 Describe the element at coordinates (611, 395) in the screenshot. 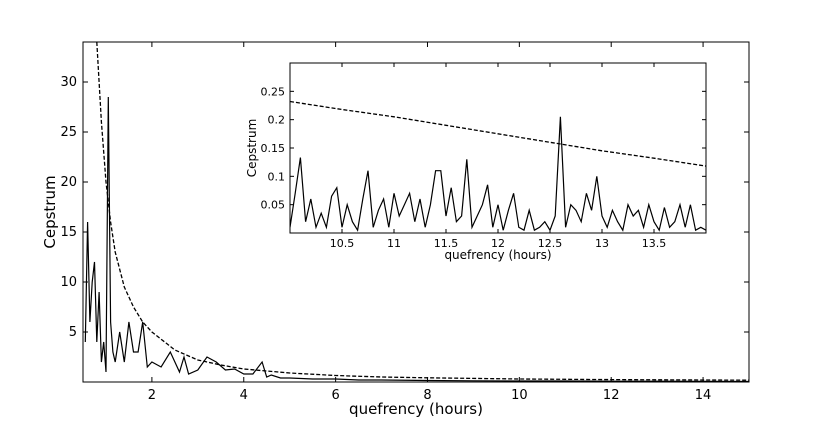

I see `main-x-tick-label: 12` at that location.